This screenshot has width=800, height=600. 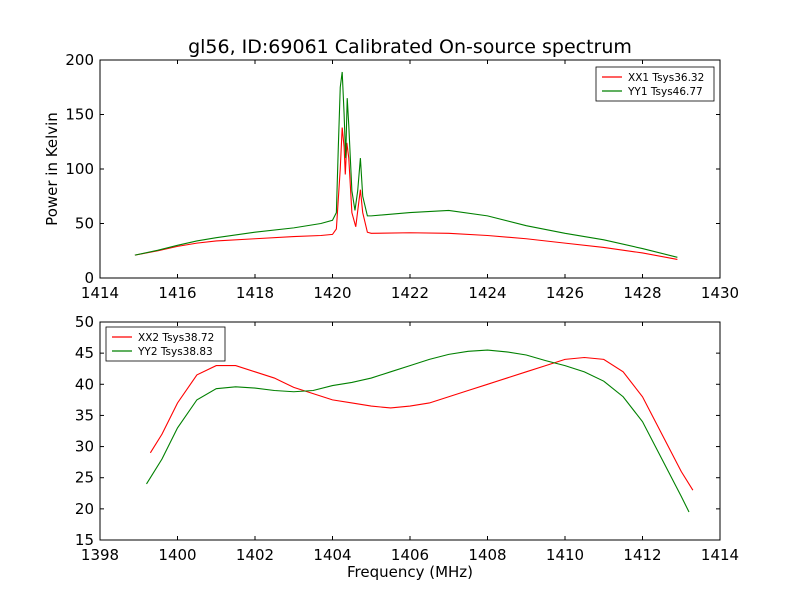 What do you see at coordinates (332, 293) in the screenshot?
I see `x-tick-label: 1420` at bounding box center [332, 293].